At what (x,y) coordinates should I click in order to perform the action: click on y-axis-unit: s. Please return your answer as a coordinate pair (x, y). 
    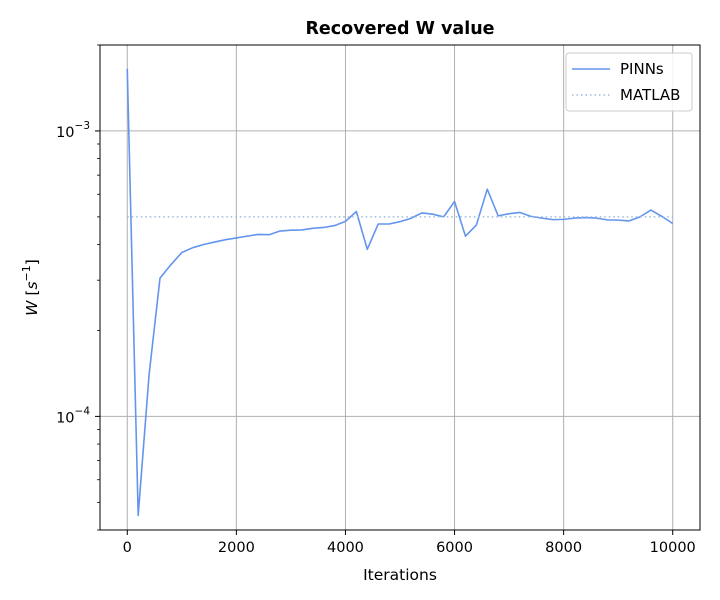
    Looking at the image, I should click on (32, 285).